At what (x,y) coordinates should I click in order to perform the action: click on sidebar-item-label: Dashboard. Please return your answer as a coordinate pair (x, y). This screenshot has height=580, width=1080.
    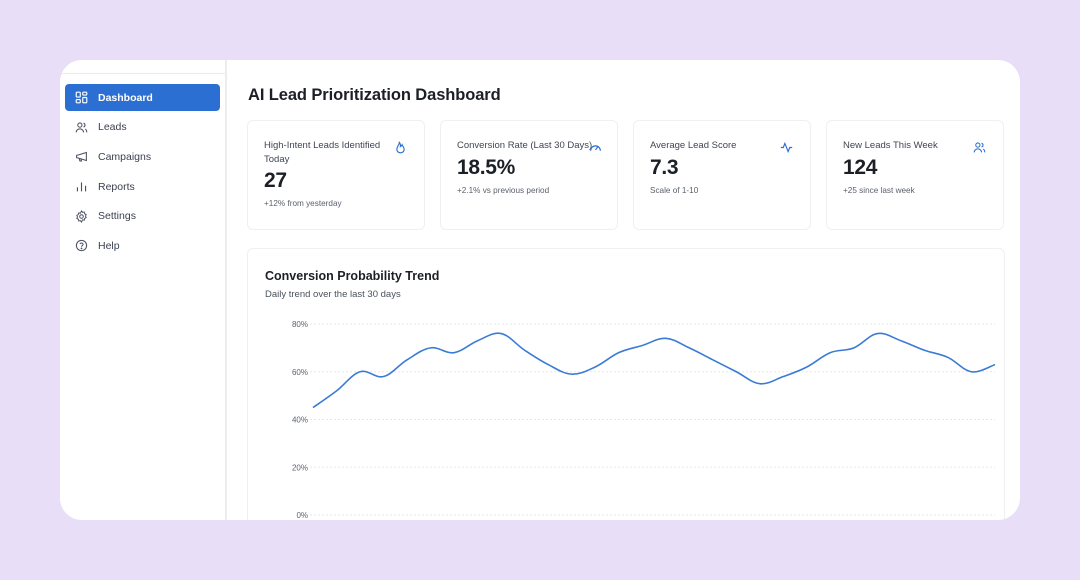
    Looking at the image, I should click on (125, 97).